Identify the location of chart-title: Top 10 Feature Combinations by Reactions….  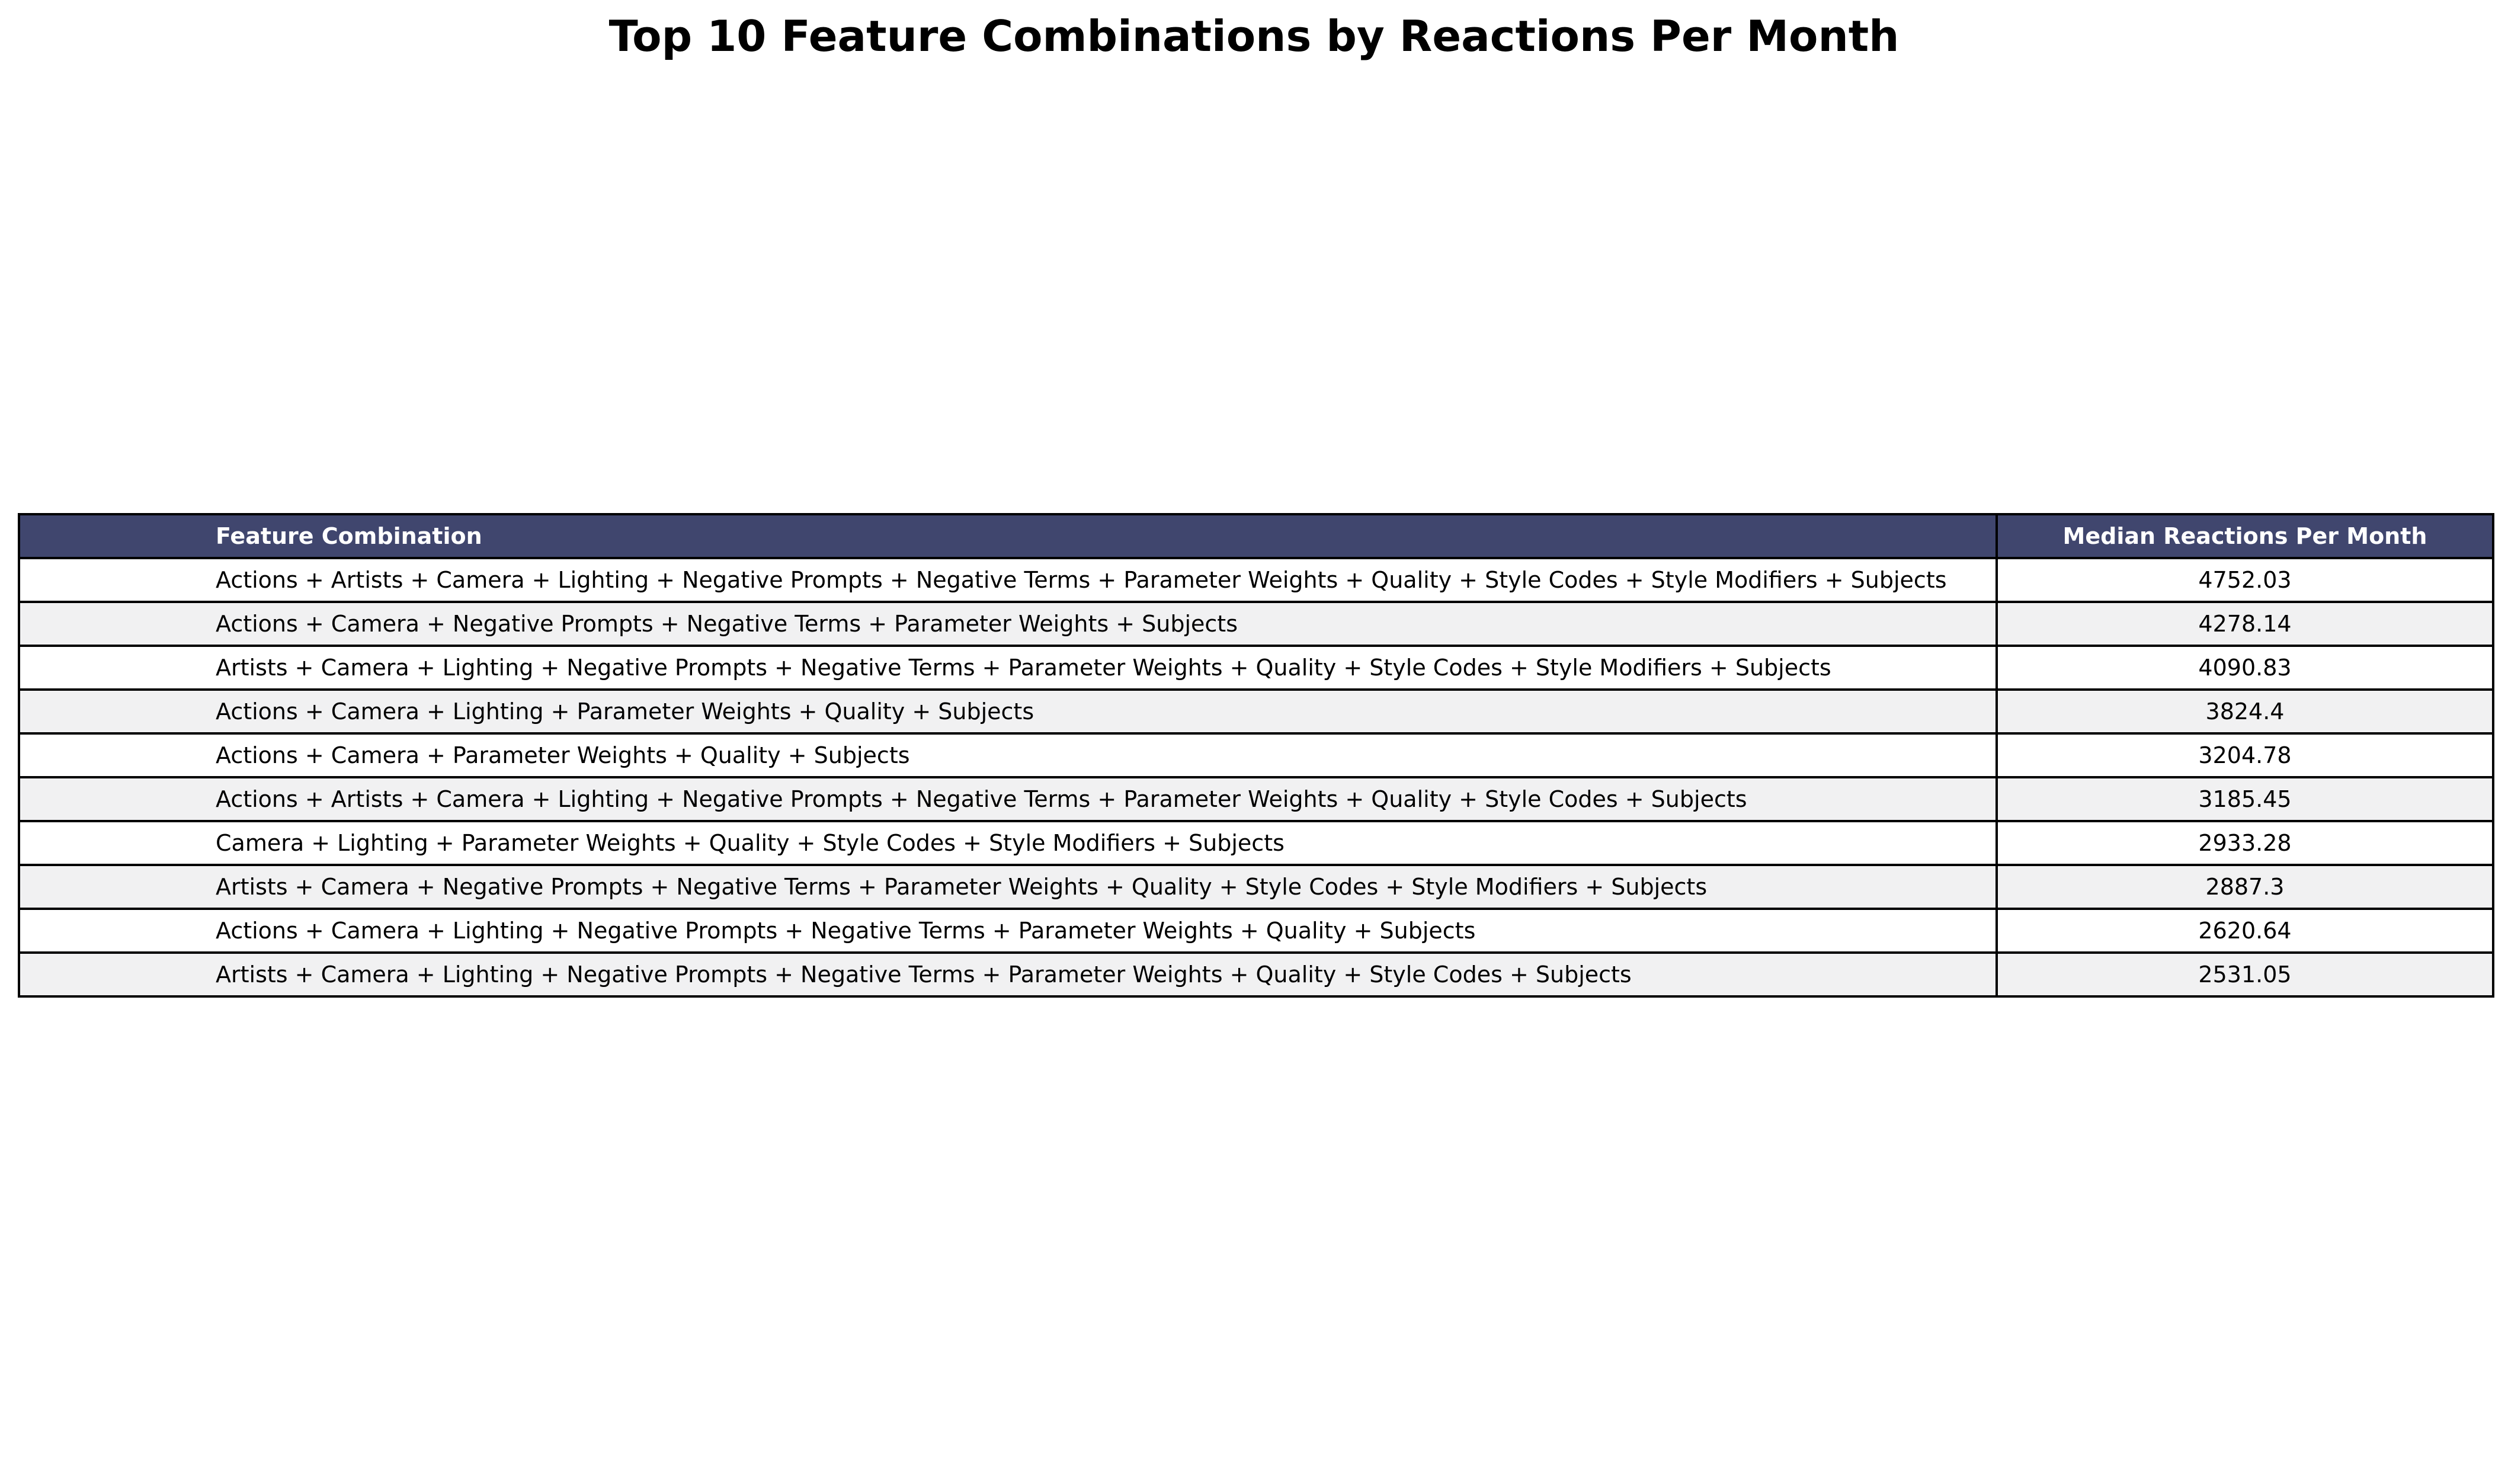
(1254, 36).